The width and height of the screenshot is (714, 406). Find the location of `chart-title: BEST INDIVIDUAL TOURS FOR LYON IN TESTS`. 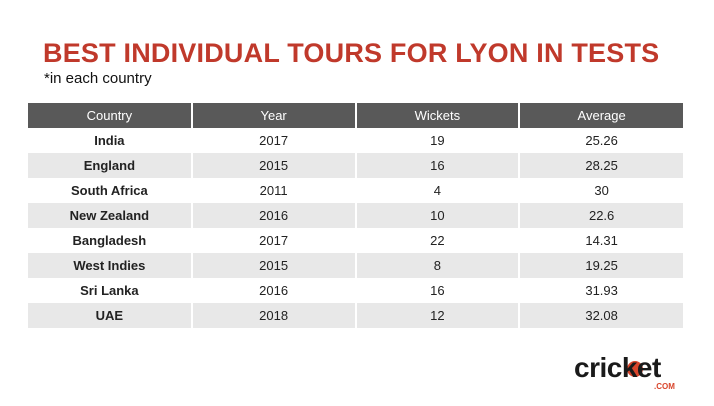

chart-title: BEST INDIVIDUAL TOURS FOR LYON IN TESTS is located at coordinates (351, 53).